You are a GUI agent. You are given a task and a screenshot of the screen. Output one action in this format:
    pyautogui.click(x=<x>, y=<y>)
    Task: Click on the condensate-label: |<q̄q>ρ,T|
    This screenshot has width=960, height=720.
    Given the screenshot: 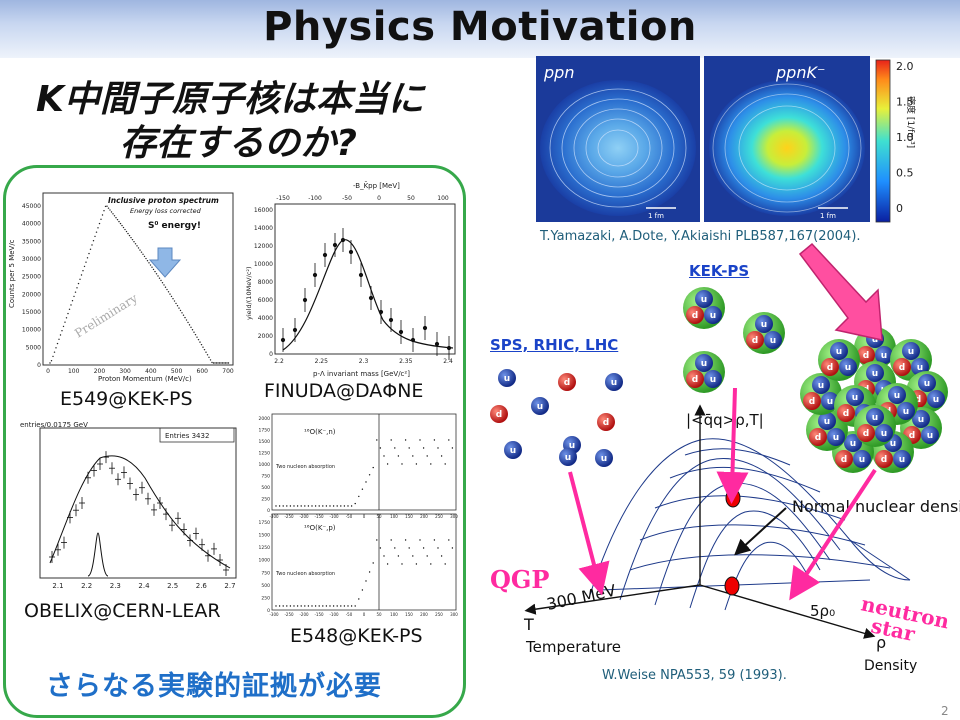 What is the action you would take?
    pyautogui.click(x=725, y=420)
    